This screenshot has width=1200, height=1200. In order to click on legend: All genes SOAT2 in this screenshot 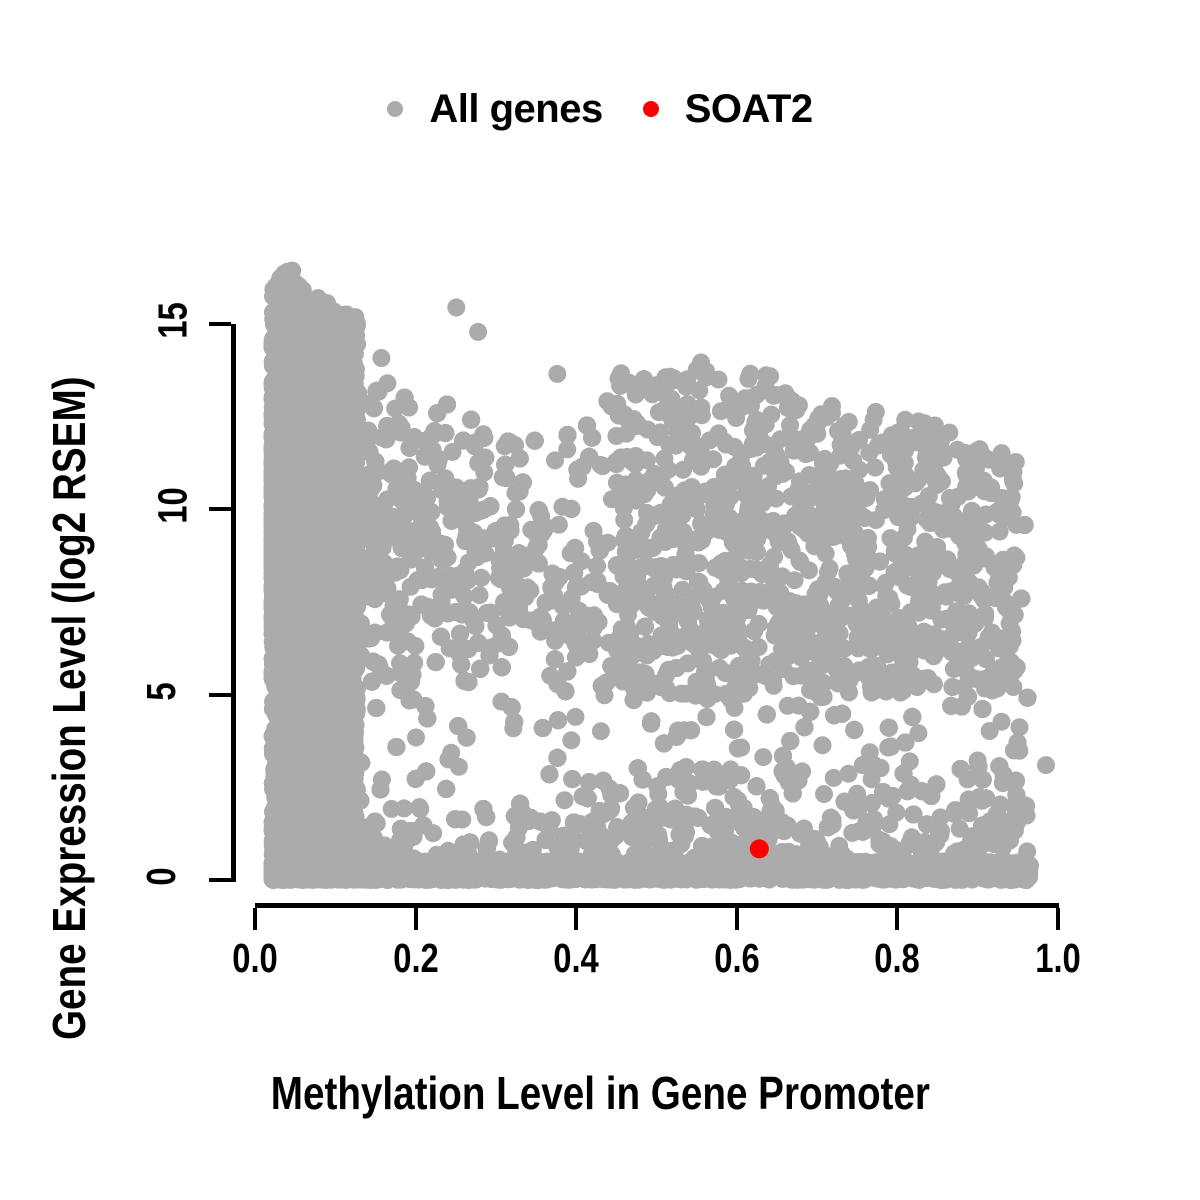, I will do `click(600, 109)`.